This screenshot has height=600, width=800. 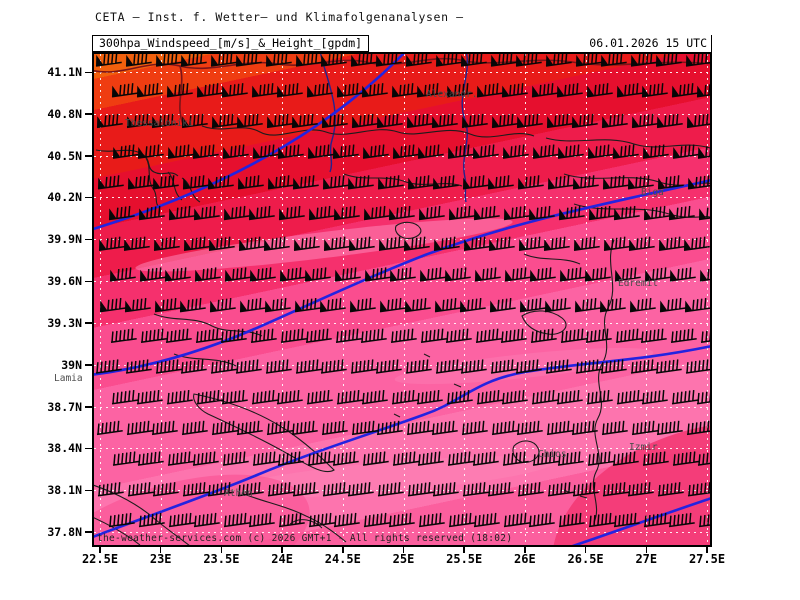 I want to click on x-axis-label: 23E, so click(x=160, y=559).